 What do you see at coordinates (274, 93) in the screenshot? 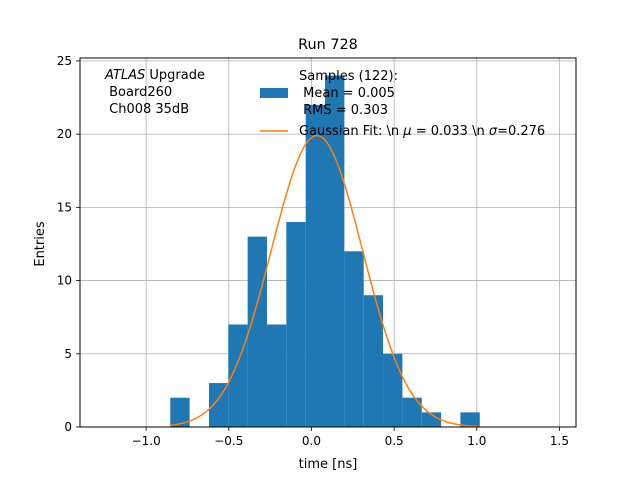
I see `legend-hist-swatch` at bounding box center [274, 93].